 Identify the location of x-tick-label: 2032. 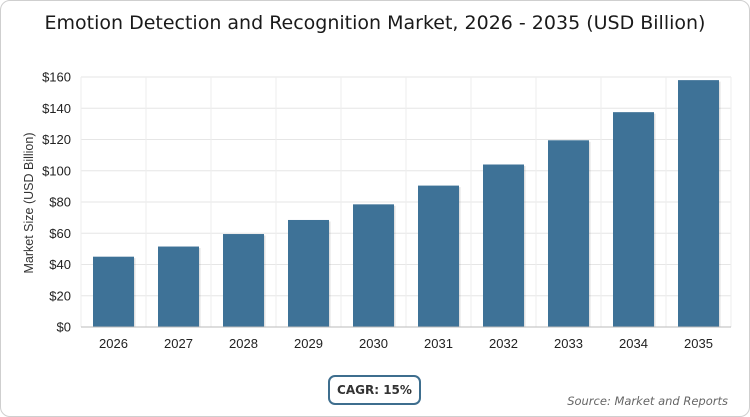
(503, 343).